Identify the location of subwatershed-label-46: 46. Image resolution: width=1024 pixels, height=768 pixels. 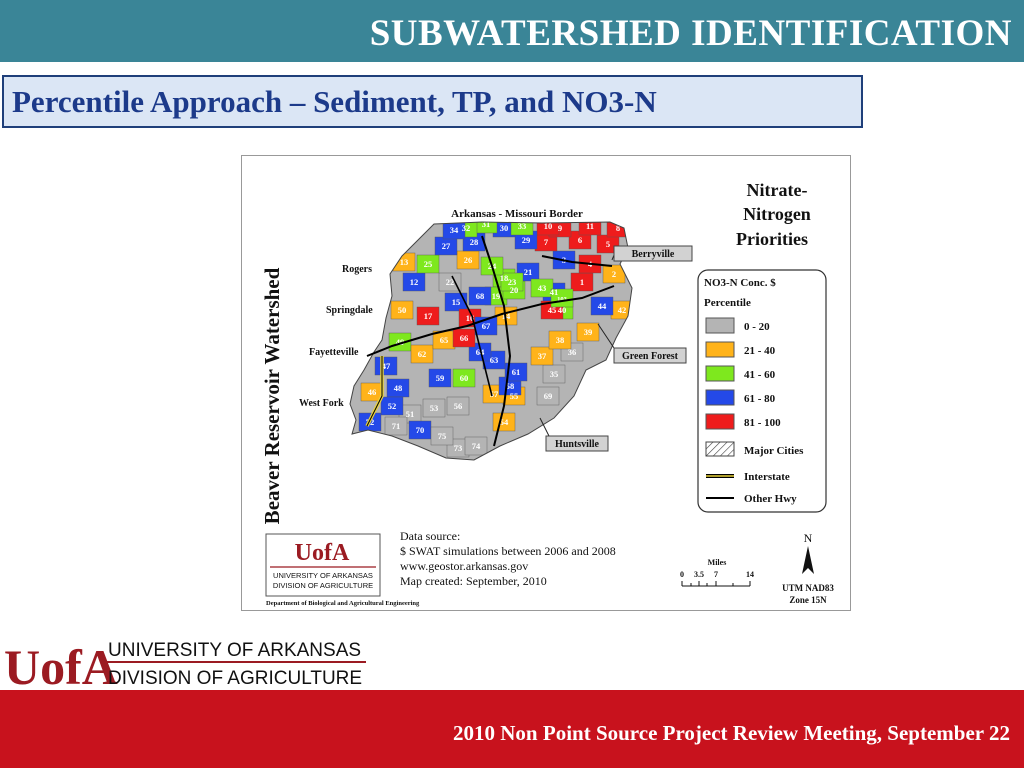
(372, 392).